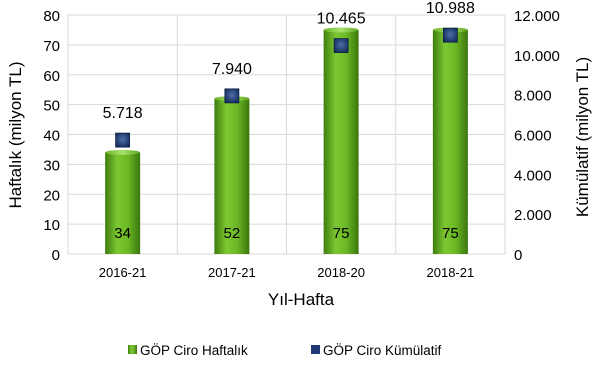 The width and height of the screenshot is (604, 370). I want to click on y2-tick-label: 10.000, so click(537, 56).